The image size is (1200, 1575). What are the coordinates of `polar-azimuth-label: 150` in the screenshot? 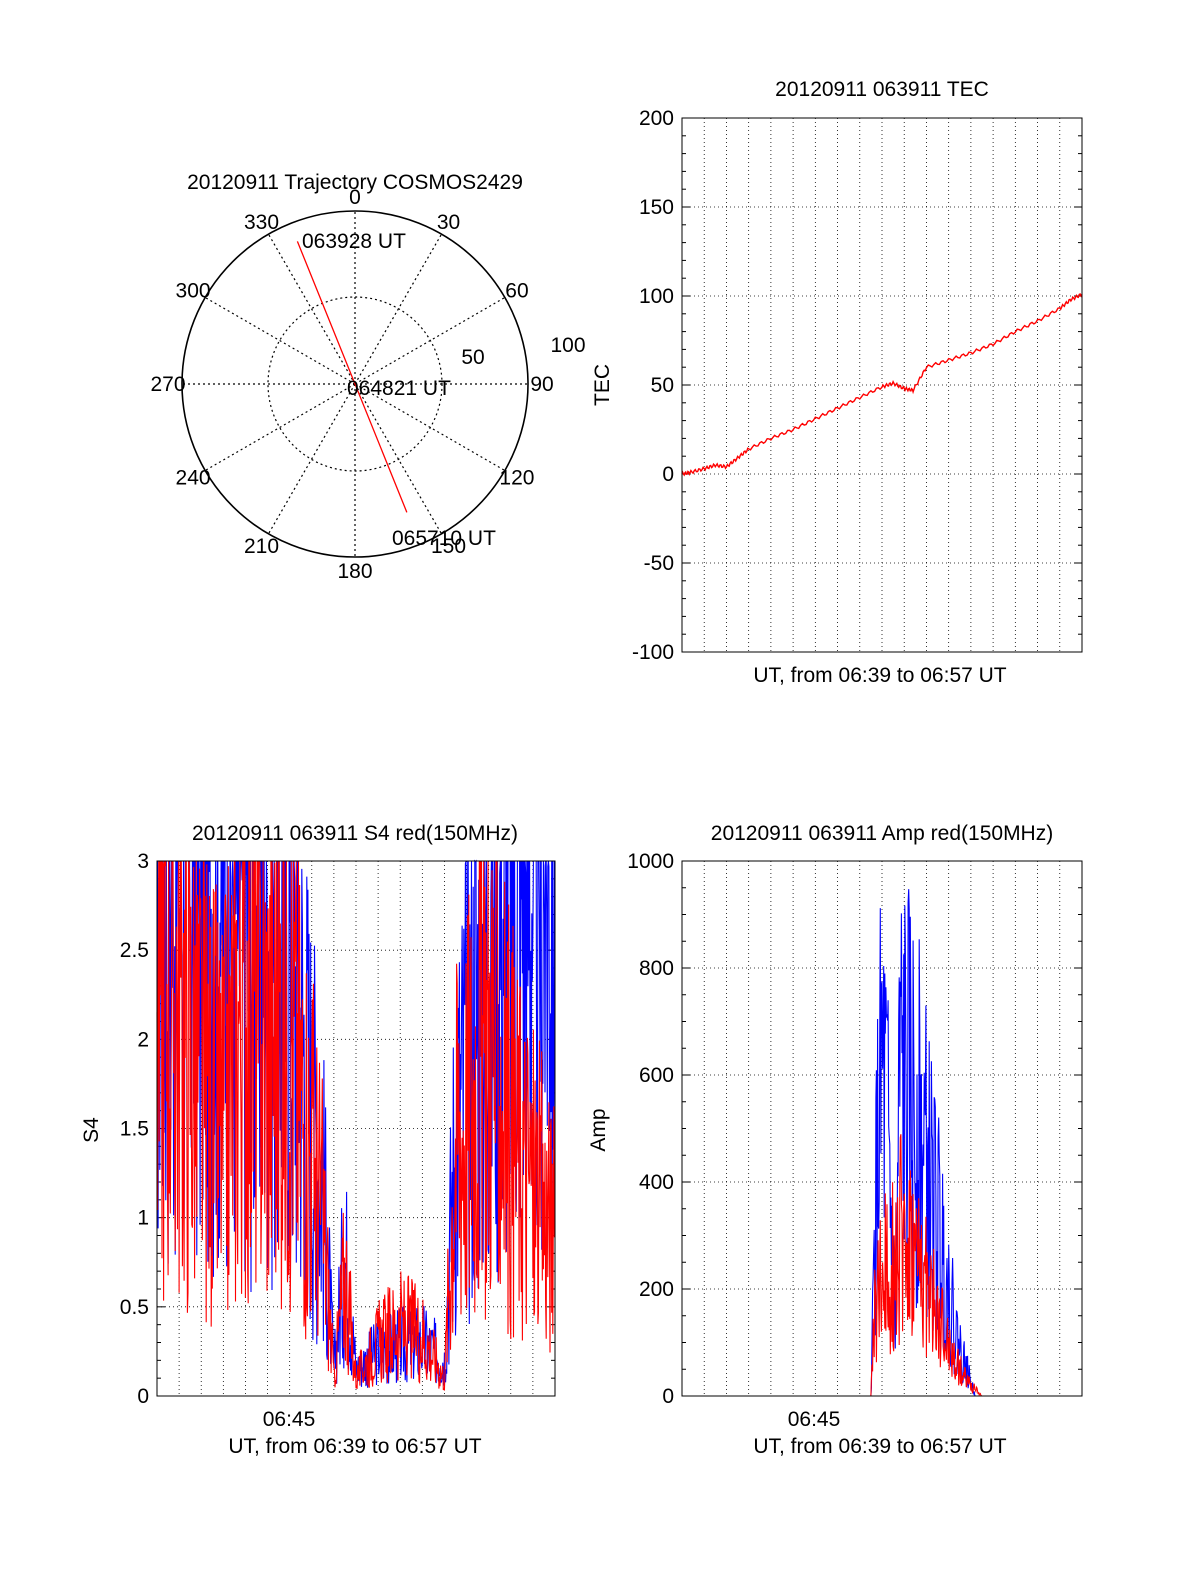 It's located at (448, 546).